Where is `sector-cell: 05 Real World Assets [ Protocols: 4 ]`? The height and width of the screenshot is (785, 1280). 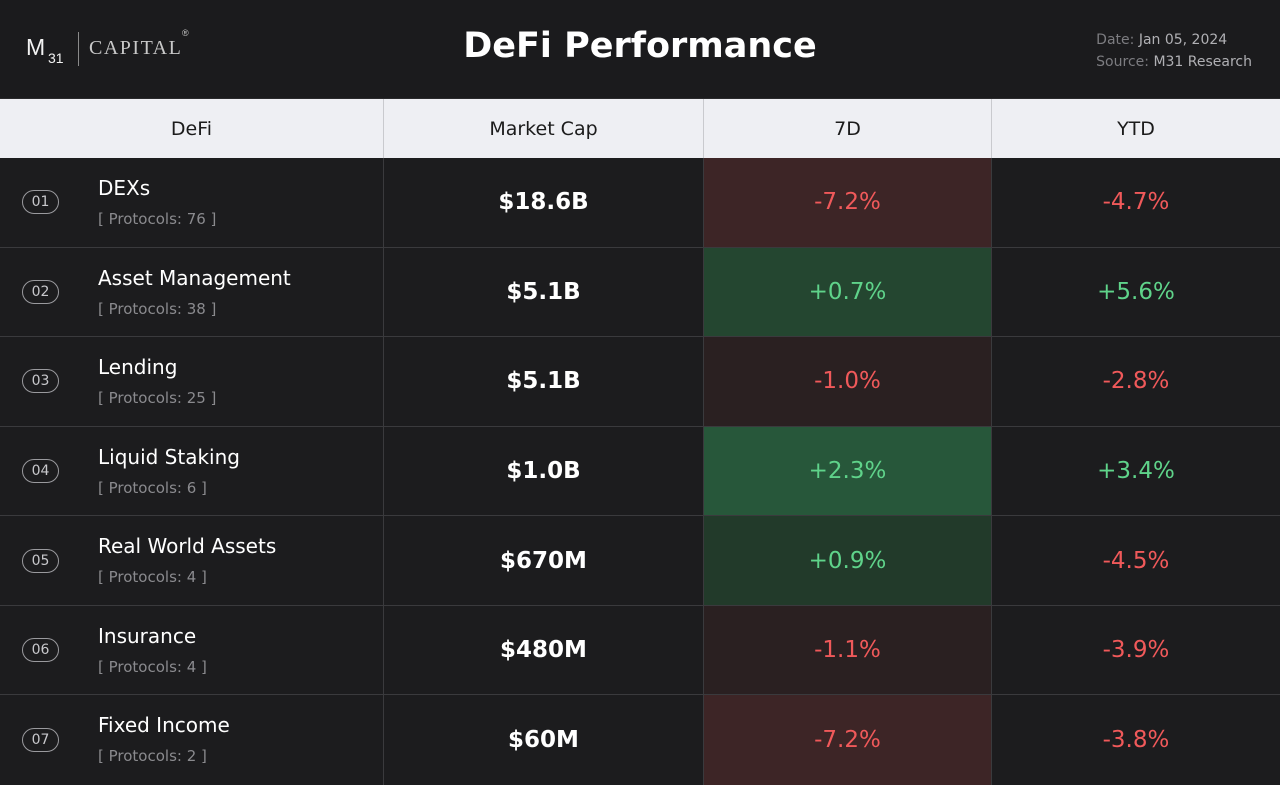
sector-cell: 05 Real World Assets [ Protocols: 4 ] is located at coordinates (192, 560).